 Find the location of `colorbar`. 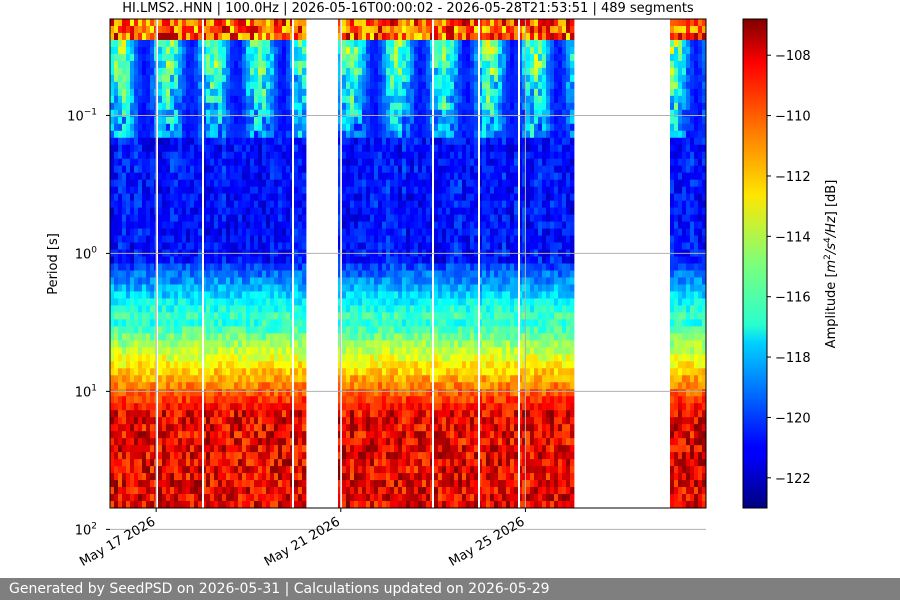

colorbar is located at coordinates (755, 263).